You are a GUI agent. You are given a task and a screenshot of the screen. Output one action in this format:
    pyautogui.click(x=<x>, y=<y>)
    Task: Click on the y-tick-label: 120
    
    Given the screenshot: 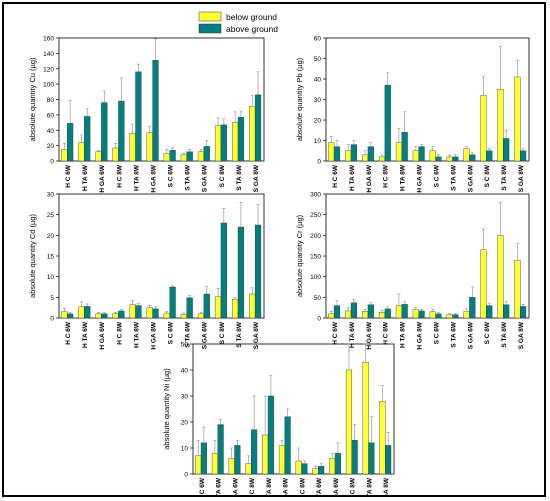 What is the action you would take?
    pyautogui.click(x=48, y=69)
    